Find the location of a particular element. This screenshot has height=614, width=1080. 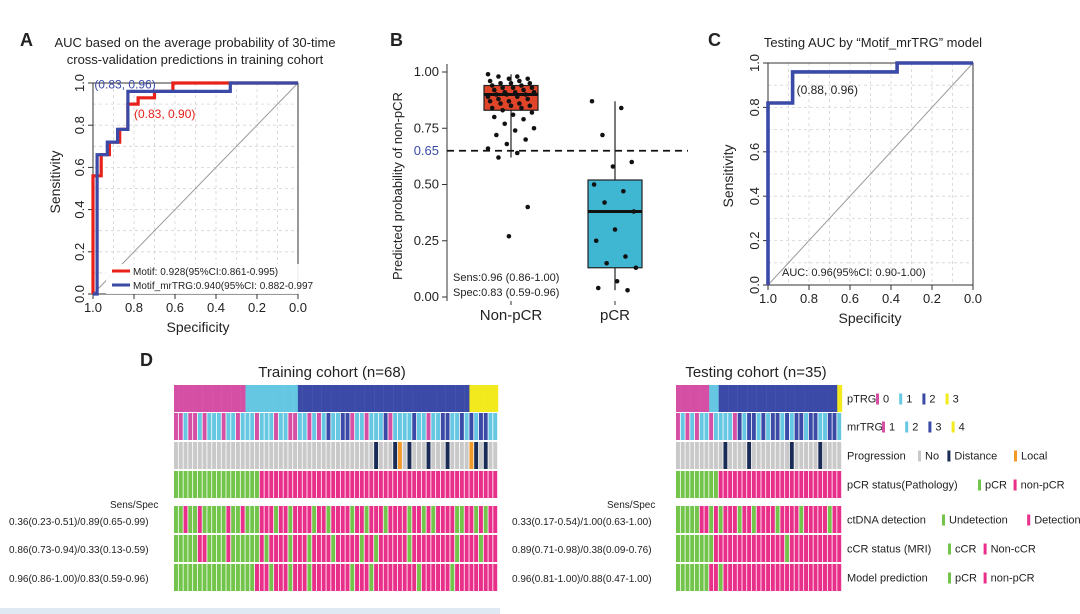

diagonal-reference-line is located at coordinates (870, 174).